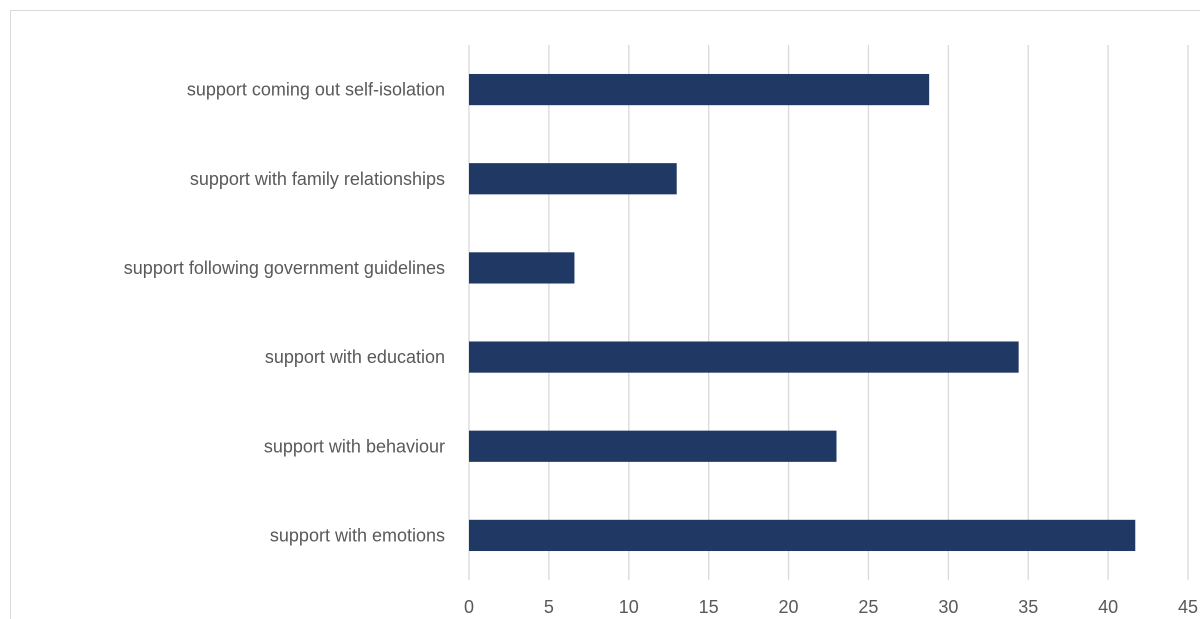  Describe the element at coordinates (789, 607) in the screenshot. I see `x-tick-label: 20` at that location.